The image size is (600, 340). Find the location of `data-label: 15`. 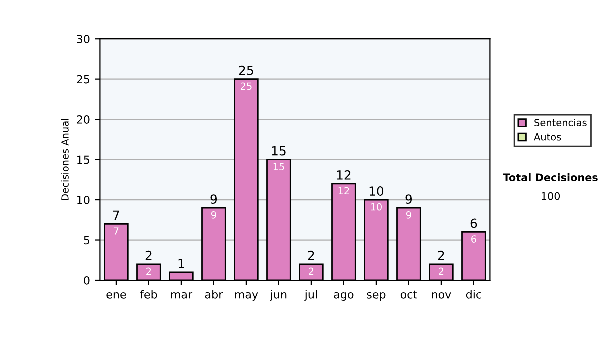

data-label: 15 is located at coordinates (279, 167).